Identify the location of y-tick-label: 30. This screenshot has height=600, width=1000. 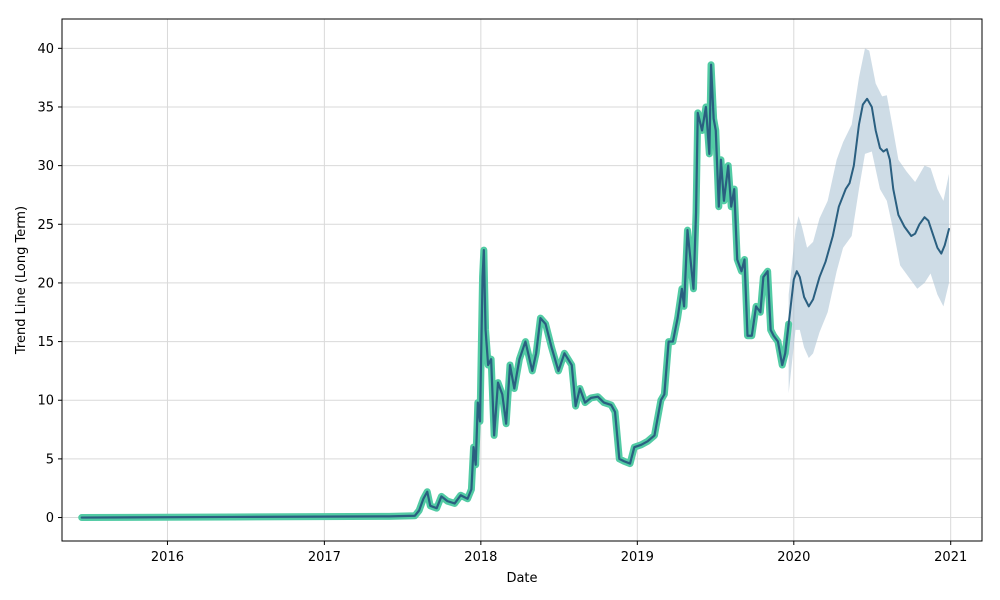
(45, 166).